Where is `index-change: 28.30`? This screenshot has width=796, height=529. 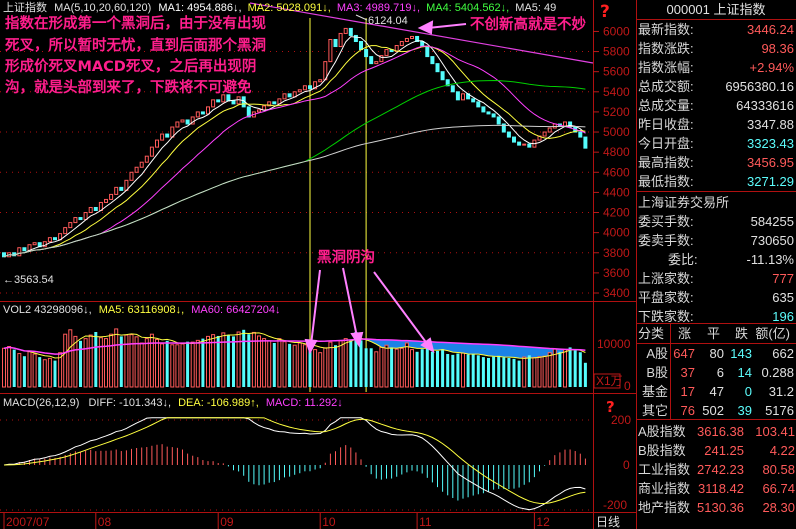
index-change: 28.30 is located at coordinates (778, 507).